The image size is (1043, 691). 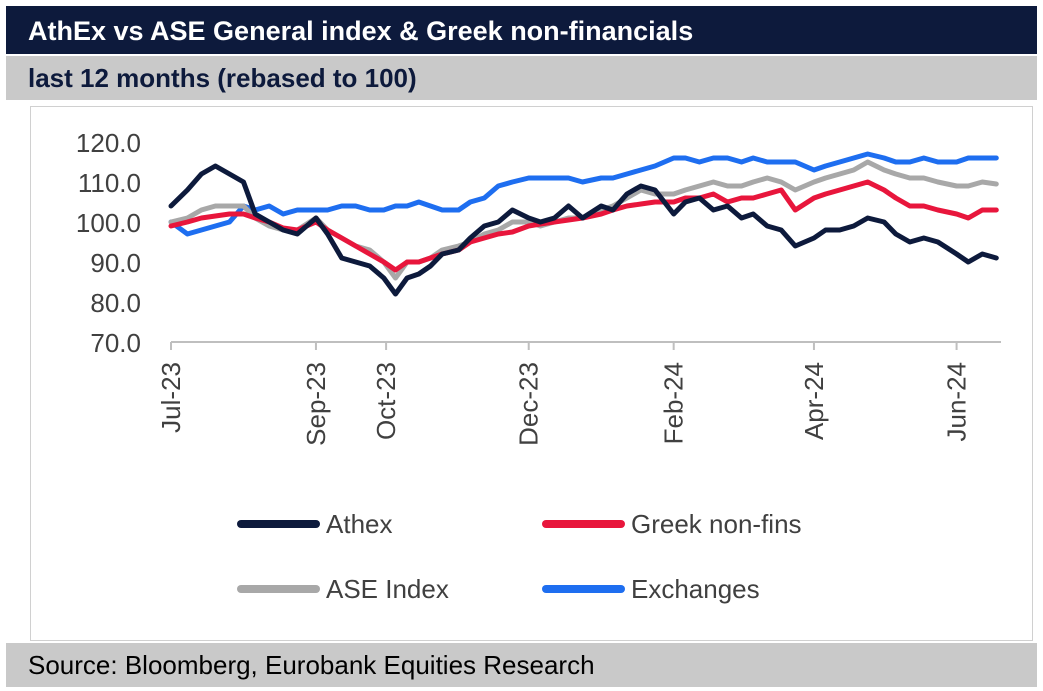 What do you see at coordinates (716, 524) in the screenshot?
I see `legend-label-greek-non-fins: Greek non-fins` at bounding box center [716, 524].